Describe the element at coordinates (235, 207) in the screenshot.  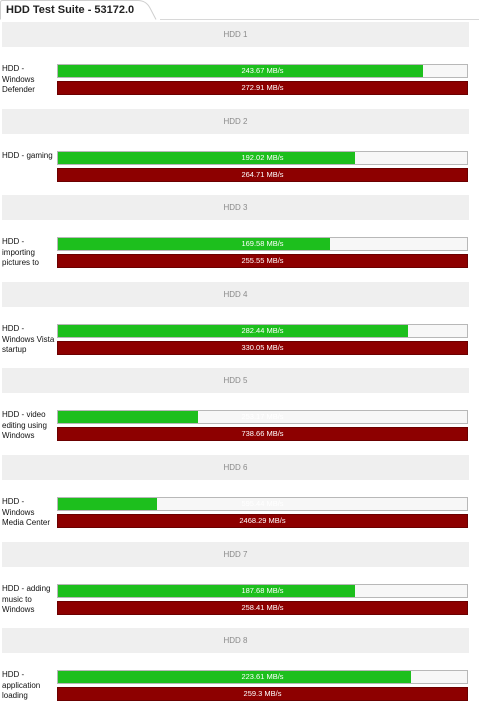
I see `group-header: HDD 3` at that location.